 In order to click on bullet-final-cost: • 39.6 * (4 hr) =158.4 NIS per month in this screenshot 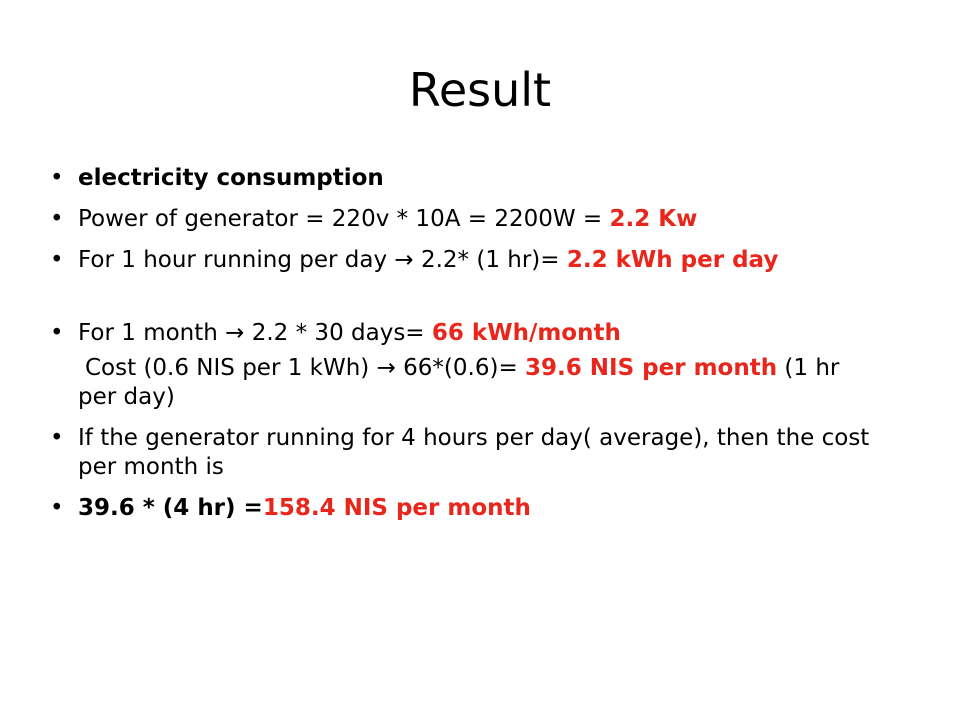, I will do `click(460, 508)`.